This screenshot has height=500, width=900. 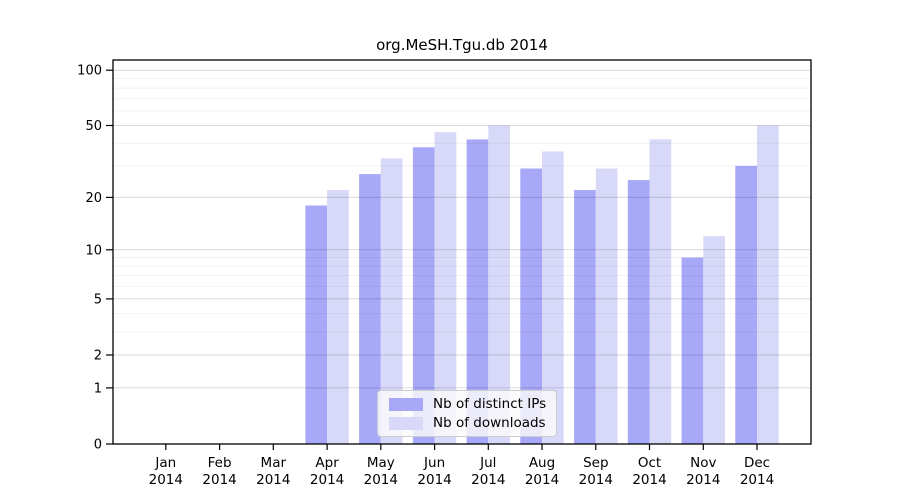 I want to click on bar-jul-downloads, so click(x=499, y=284).